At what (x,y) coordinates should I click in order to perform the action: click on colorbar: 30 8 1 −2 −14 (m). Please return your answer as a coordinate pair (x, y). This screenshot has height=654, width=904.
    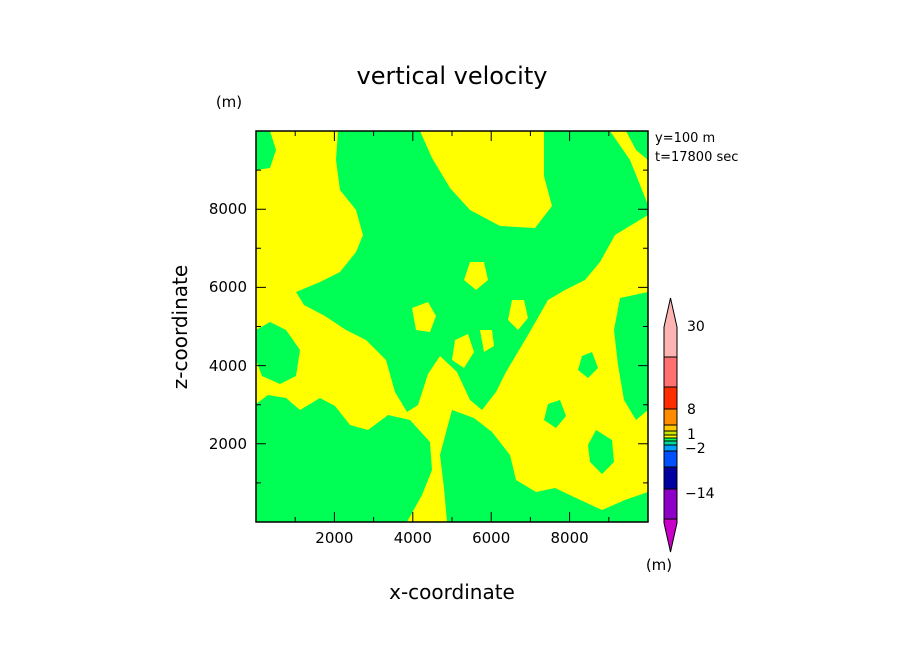
    Looking at the image, I should click on (680, 436).